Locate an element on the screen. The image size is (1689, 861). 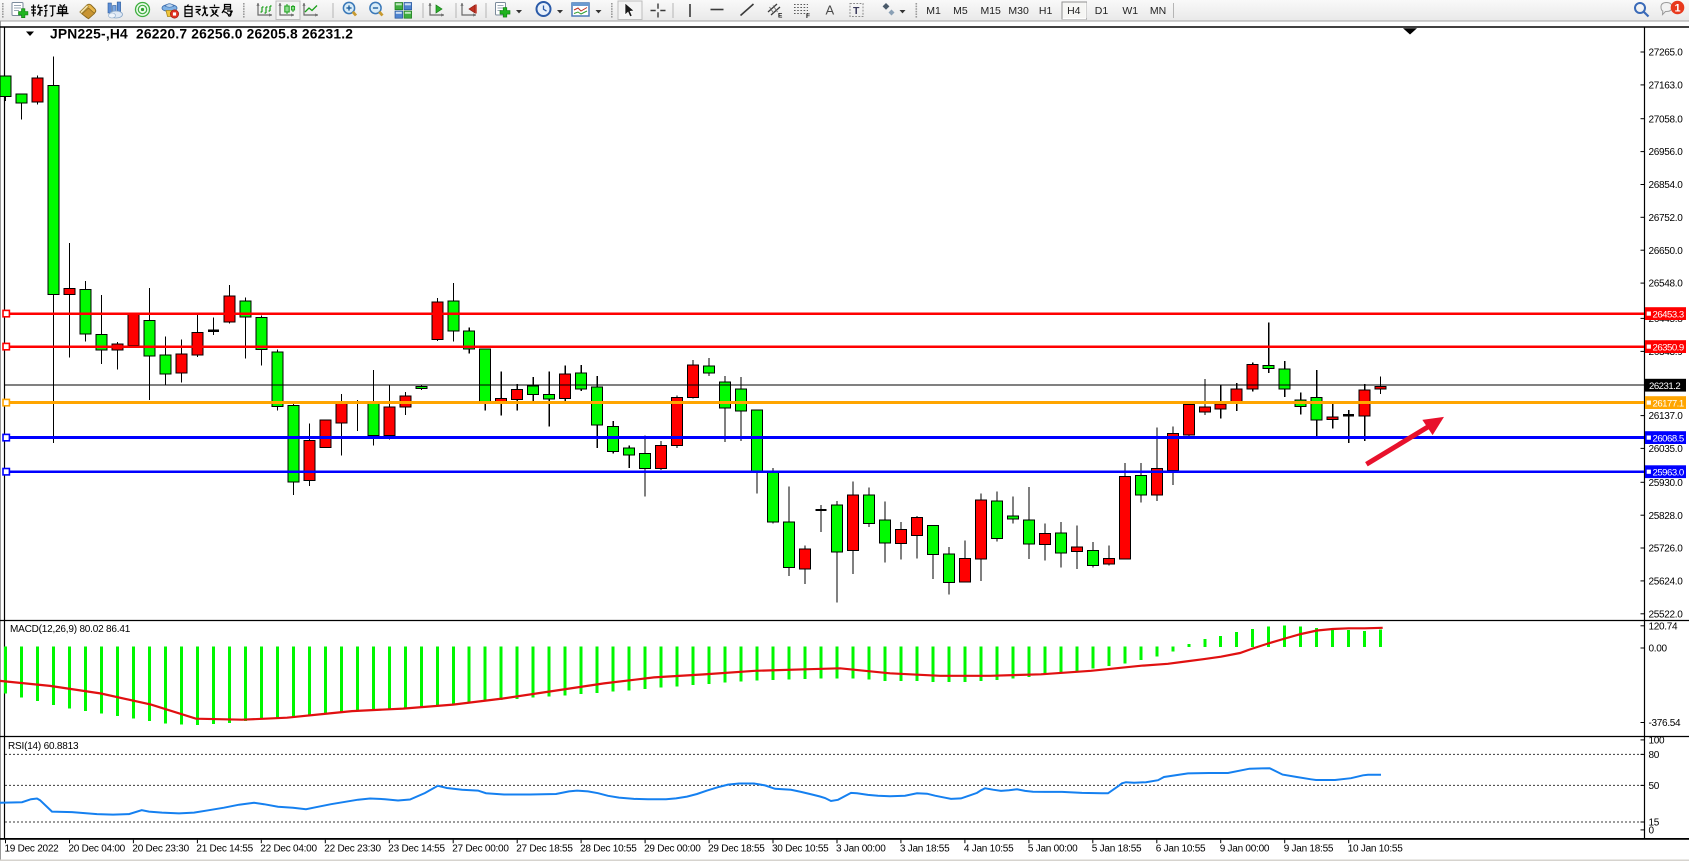
svg-text: 5 Jan 00:00 is located at coordinates (1053, 849).